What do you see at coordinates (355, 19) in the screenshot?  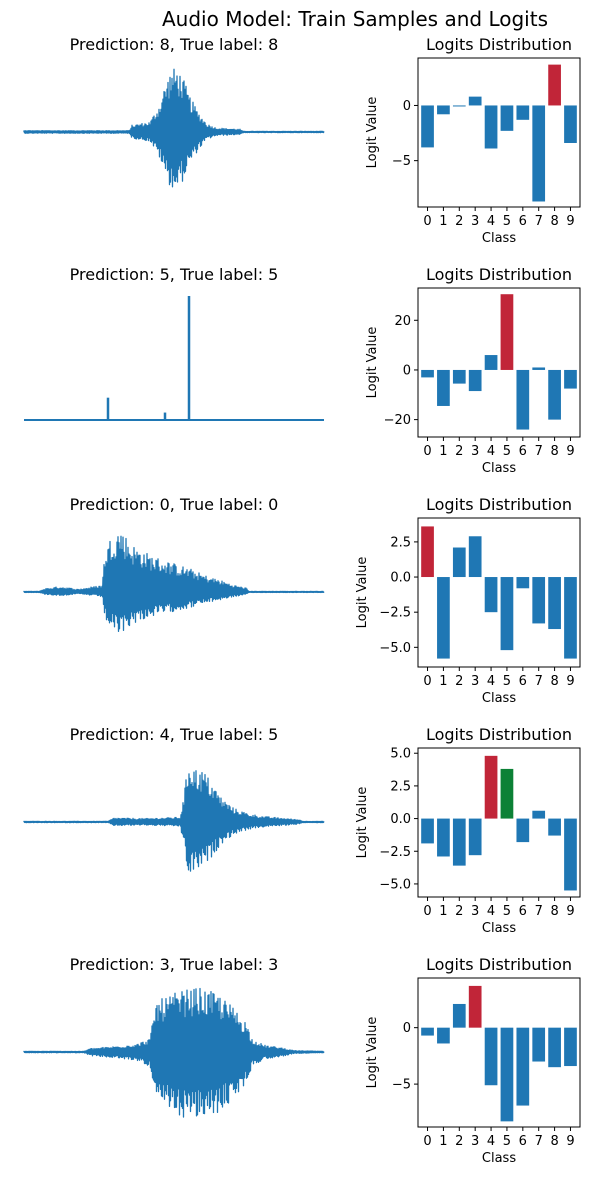 I see `figure-title: Audio Model: Train Samples and Logits` at bounding box center [355, 19].